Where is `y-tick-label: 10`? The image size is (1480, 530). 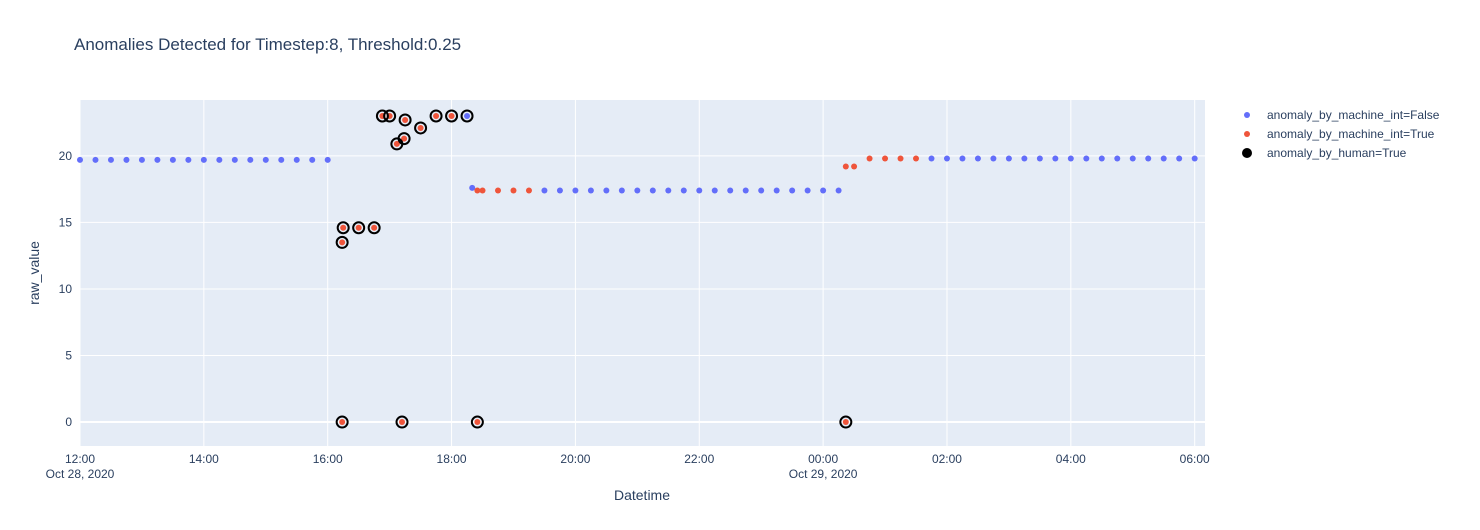 y-tick-label: 10 is located at coordinates (66, 289).